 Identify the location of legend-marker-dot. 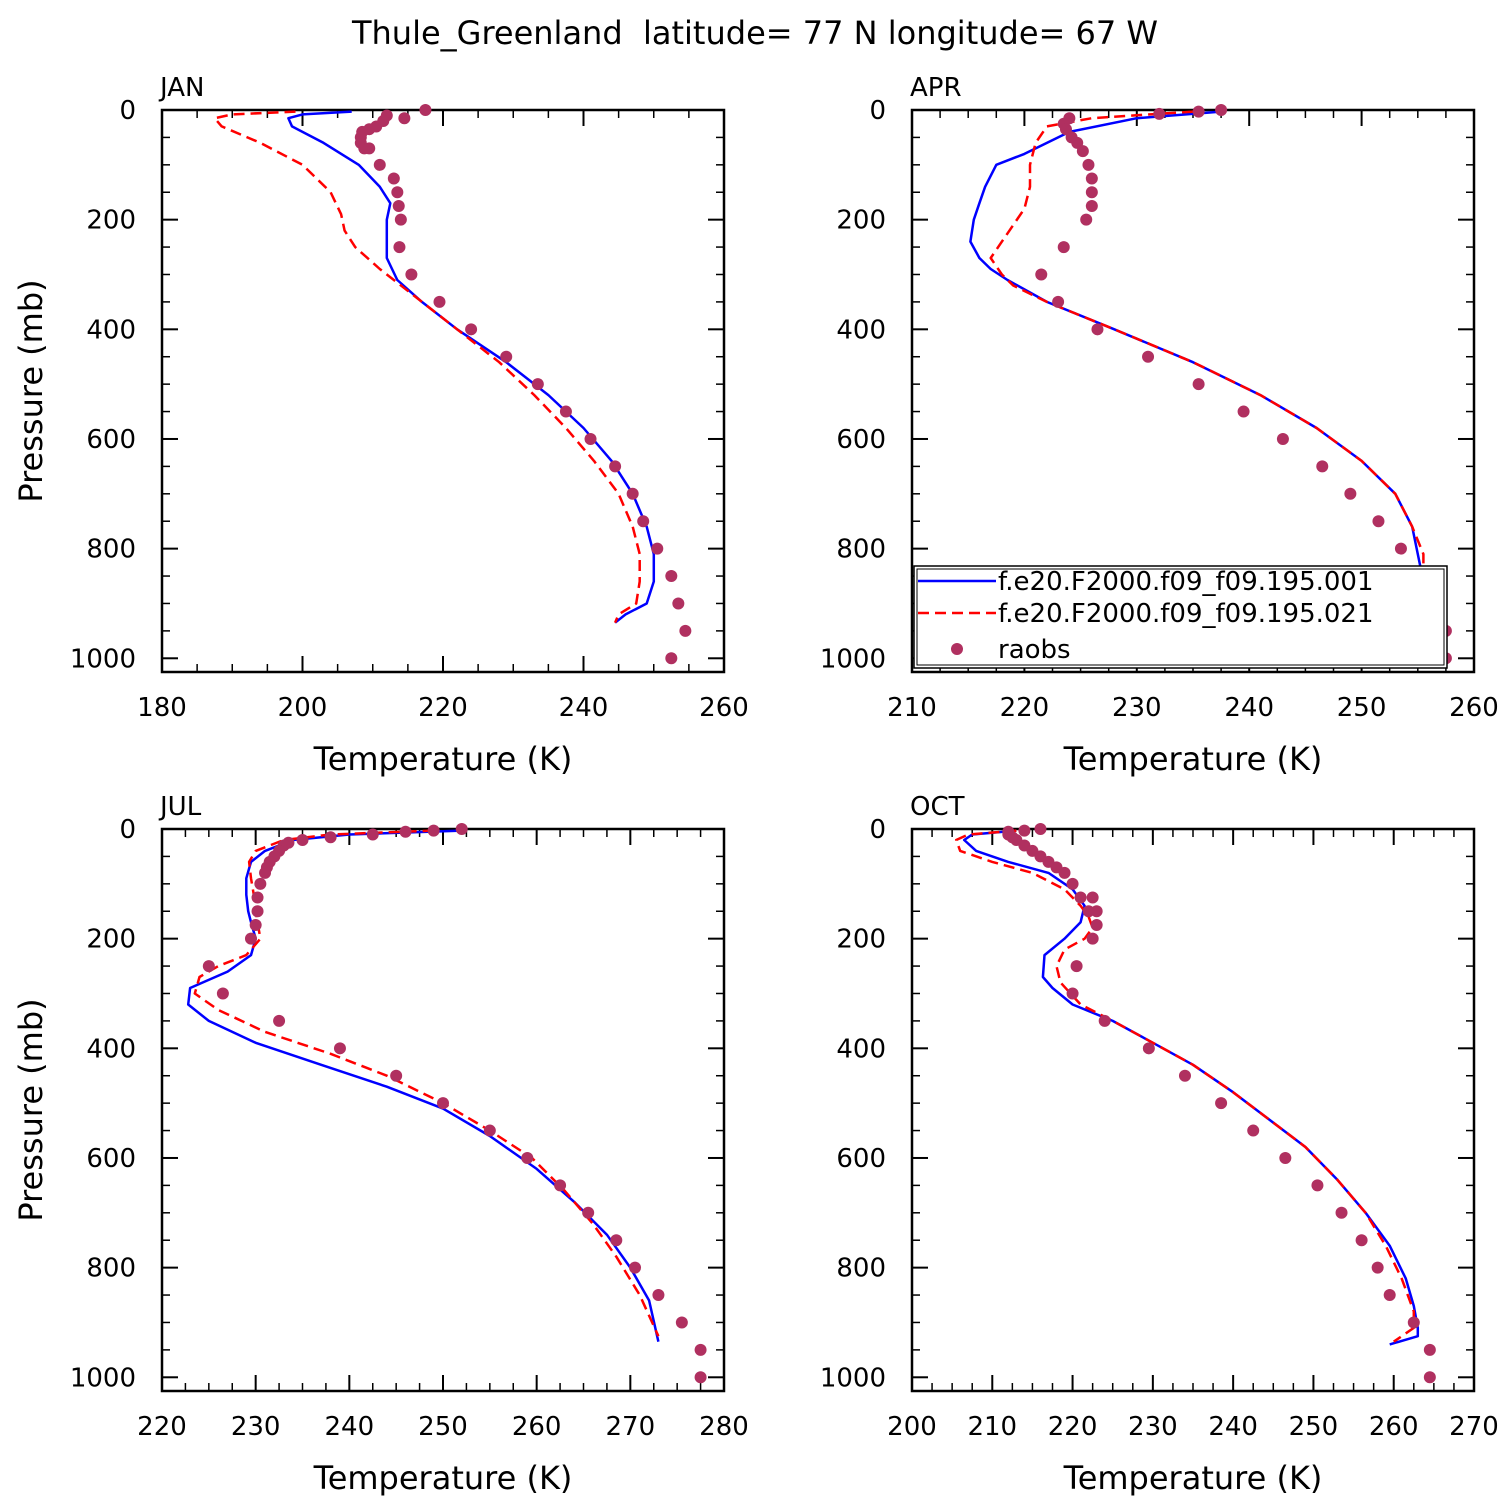
(957, 649).